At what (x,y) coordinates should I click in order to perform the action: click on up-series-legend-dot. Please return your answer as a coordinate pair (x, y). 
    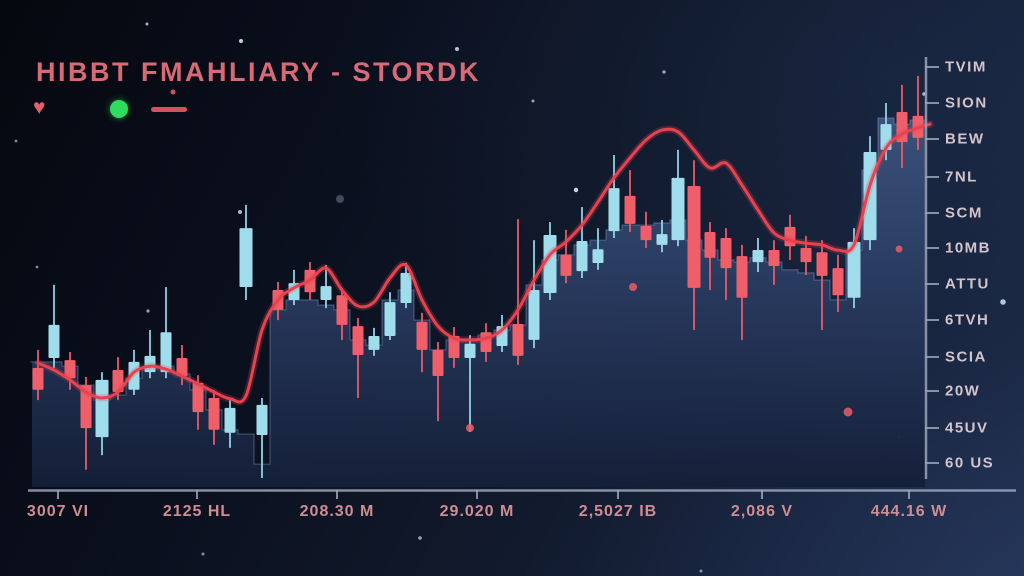
    Looking at the image, I should click on (119, 109).